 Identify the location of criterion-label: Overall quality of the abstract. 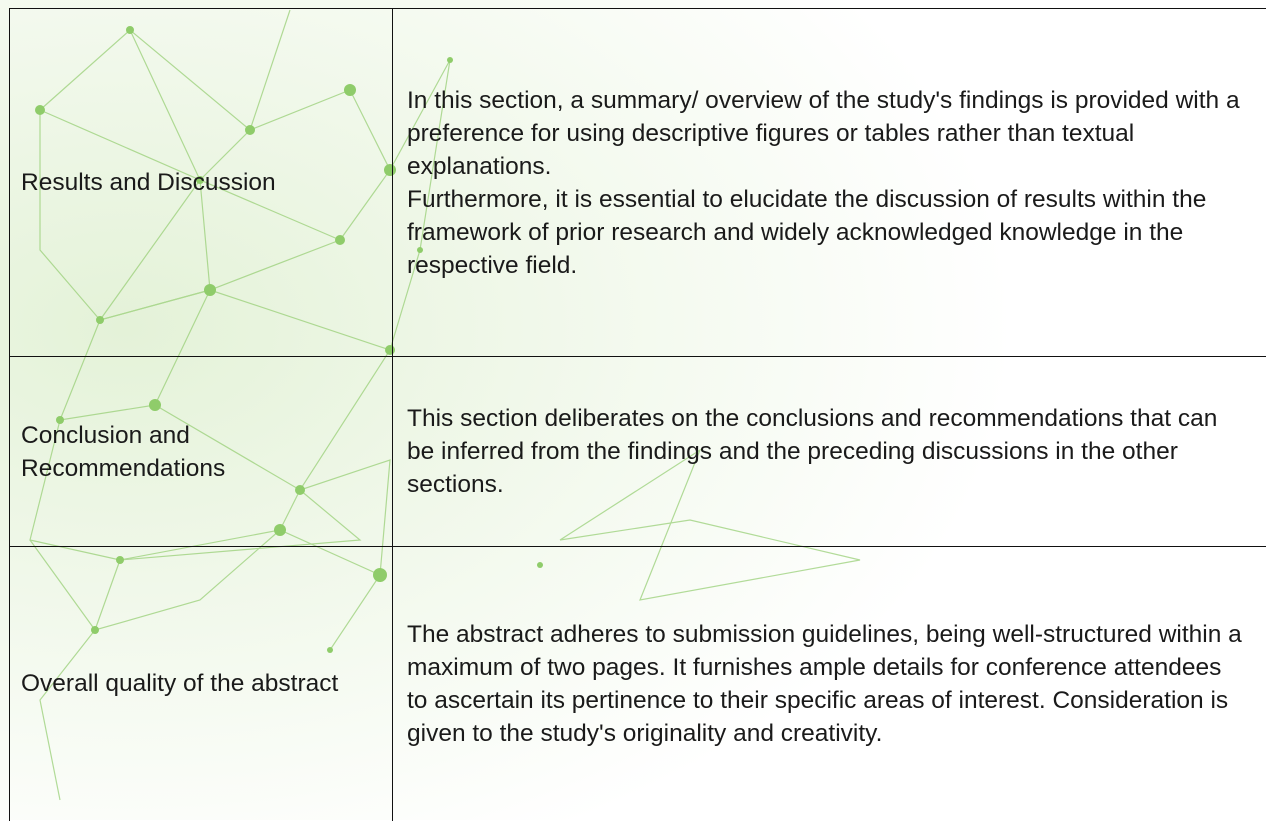
(201, 684).